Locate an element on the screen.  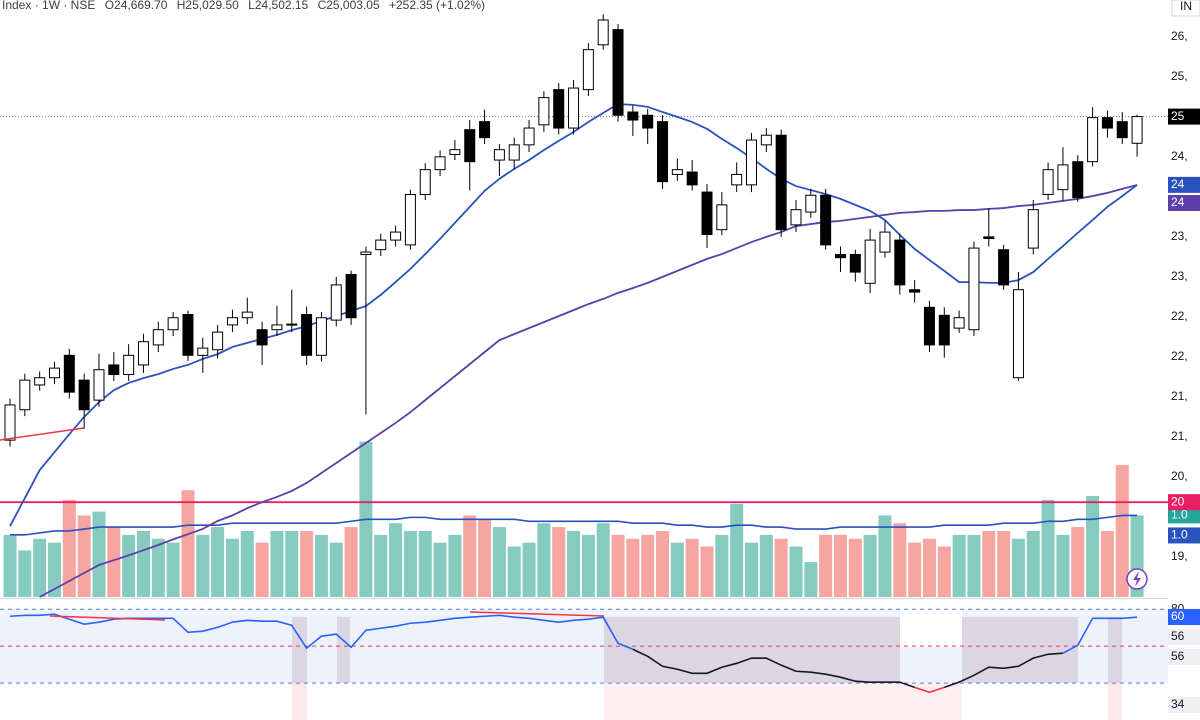
y-tick-label: 22, is located at coordinates (1179, 316).